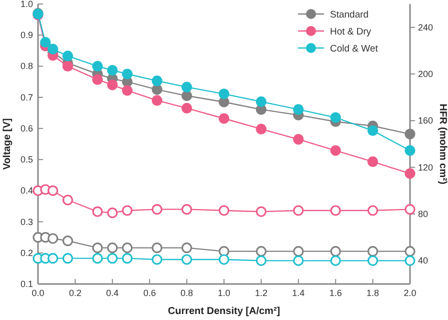 This screenshot has height=320, width=448. What do you see at coordinates (224, 311) in the screenshot?
I see `x-axis-title: Current Density [A/cm²]` at bounding box center [224, 311].